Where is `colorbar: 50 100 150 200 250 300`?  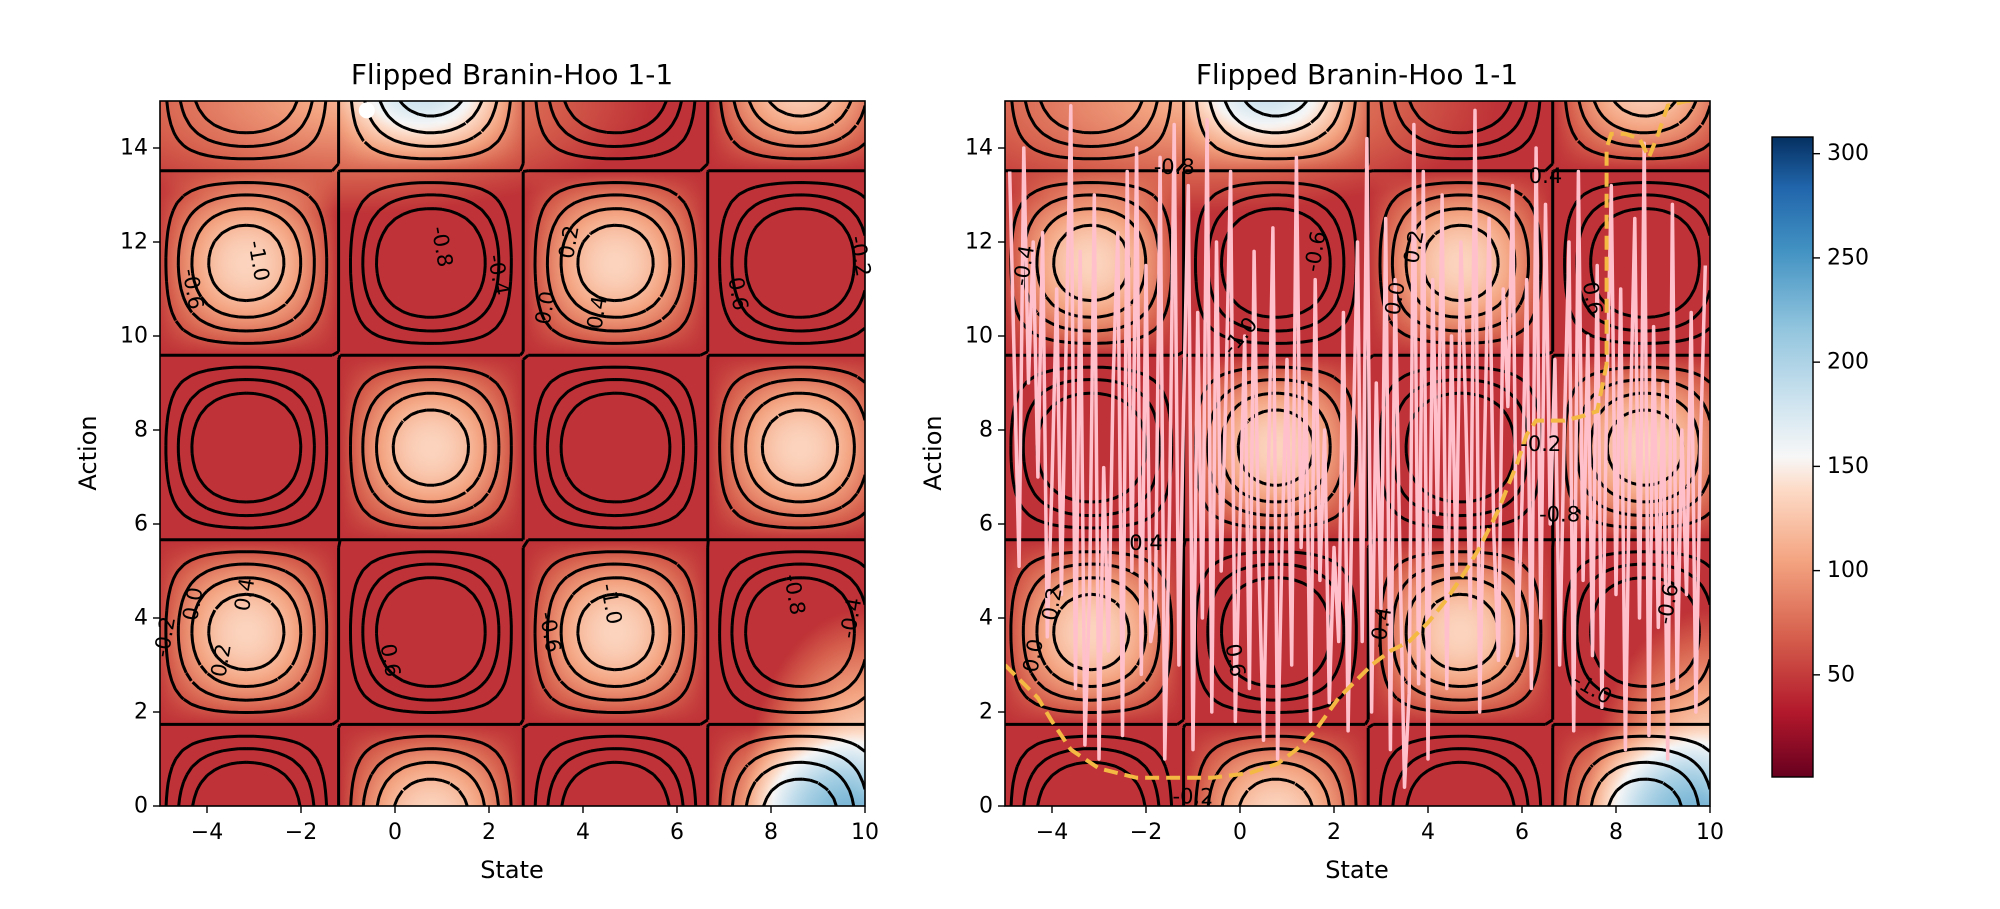
colorbar: 50 100 150 200 250 300 is located at coordinates (1820, 457).